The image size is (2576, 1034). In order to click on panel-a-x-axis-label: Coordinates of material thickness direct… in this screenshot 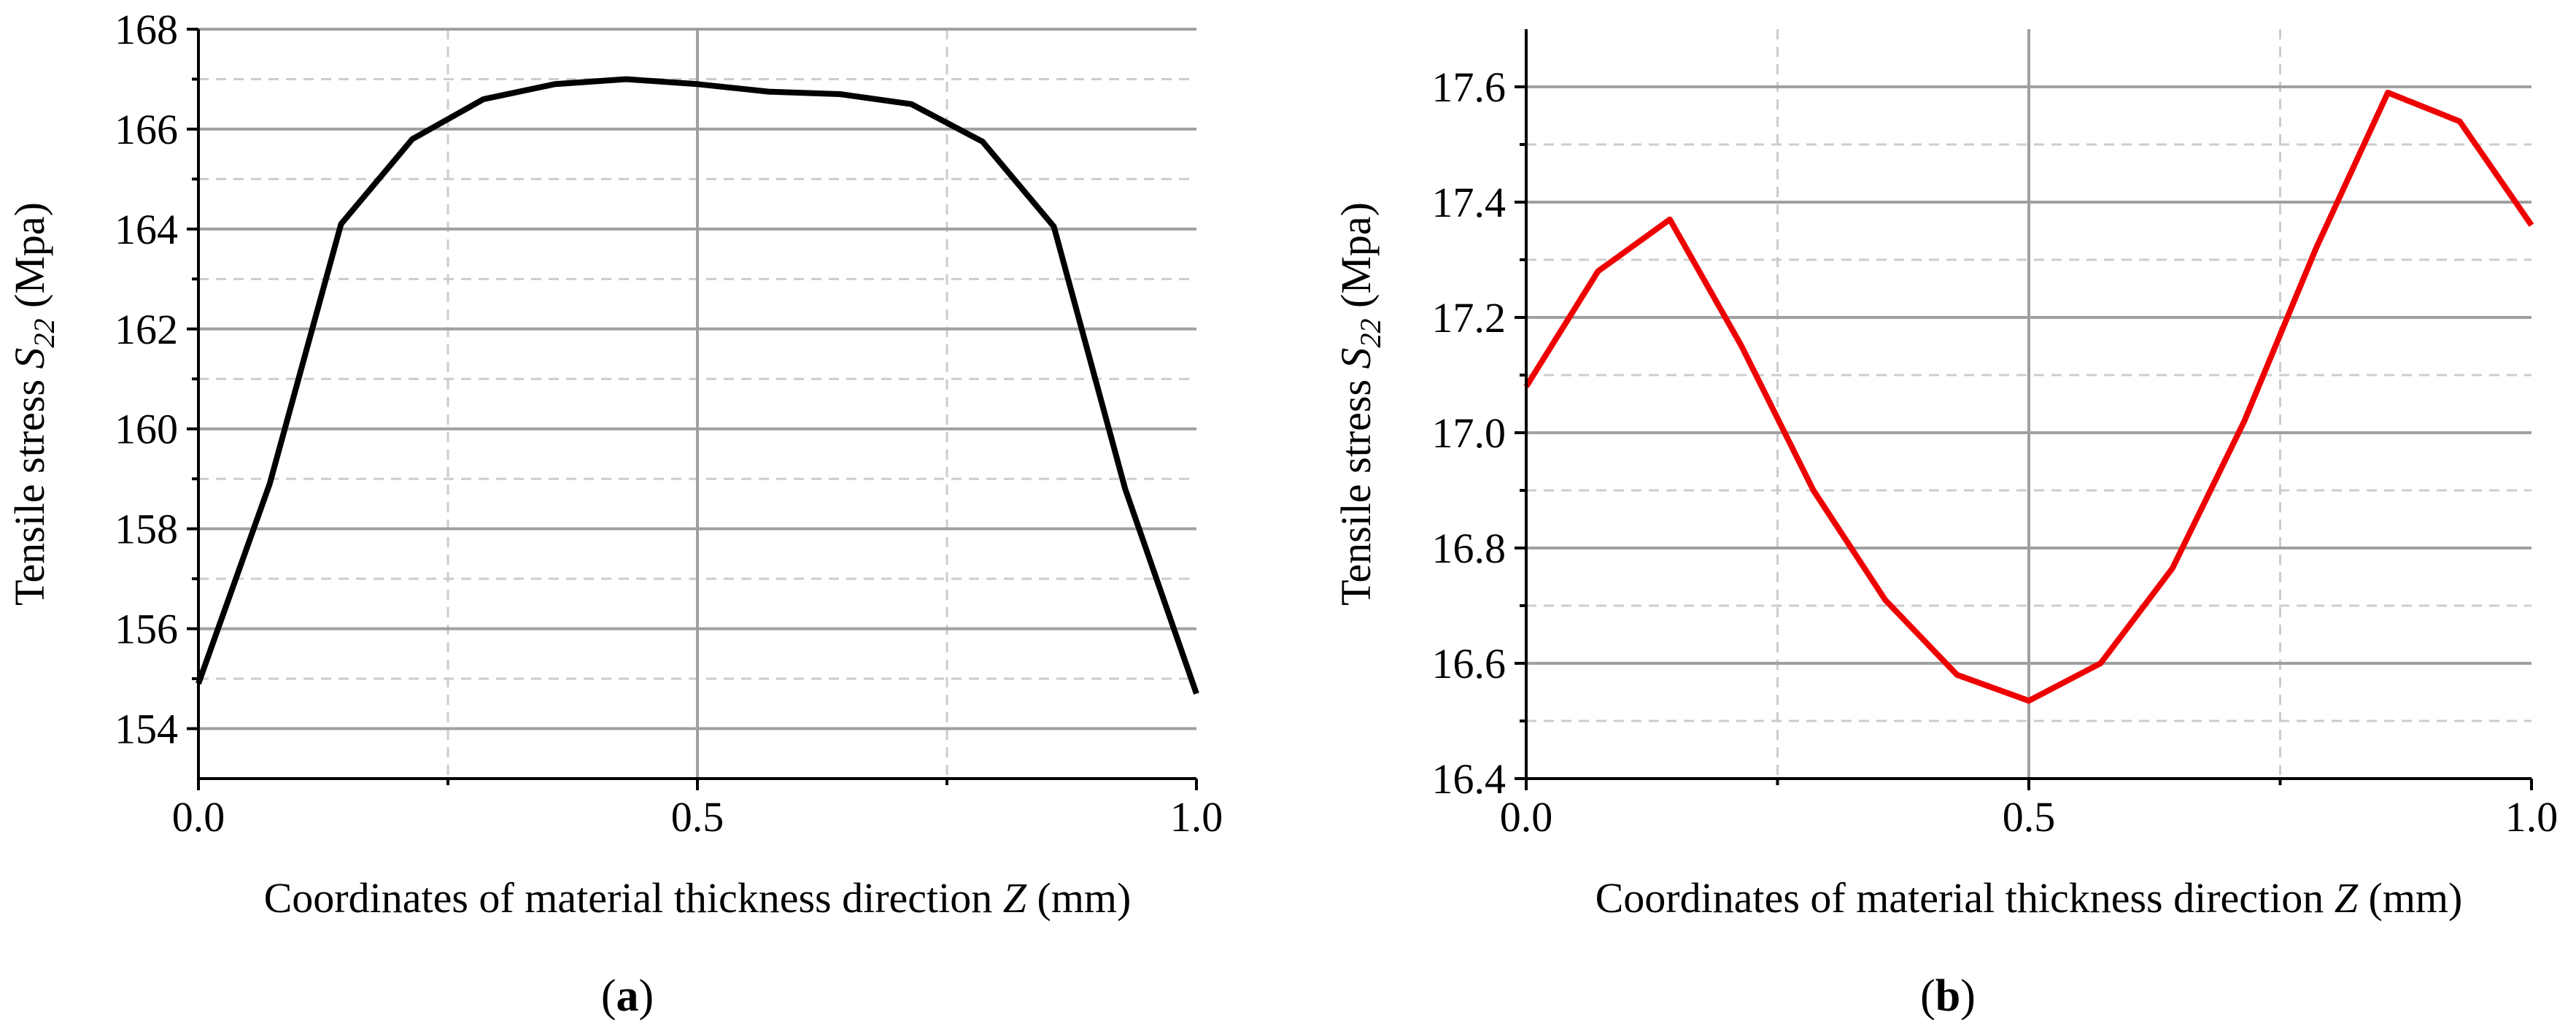, I will do `click(698, 898)`.